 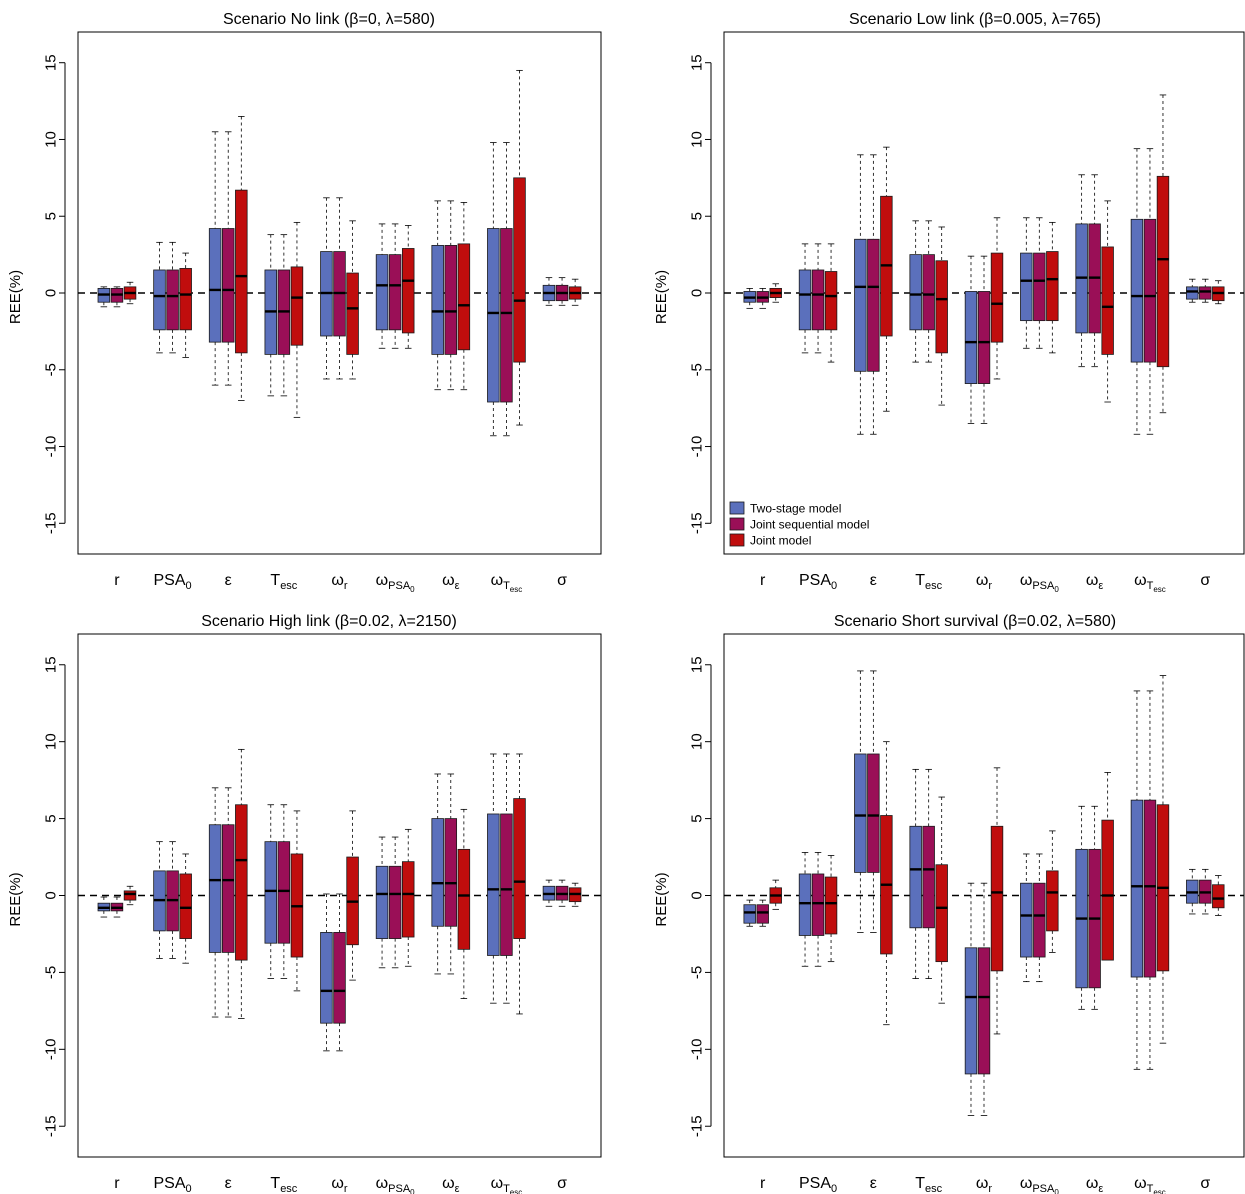 What do you see at coordinates (984, 582) in the screenshot?
I see `x-tick-label: ωr` at bounding box center [984, 582].